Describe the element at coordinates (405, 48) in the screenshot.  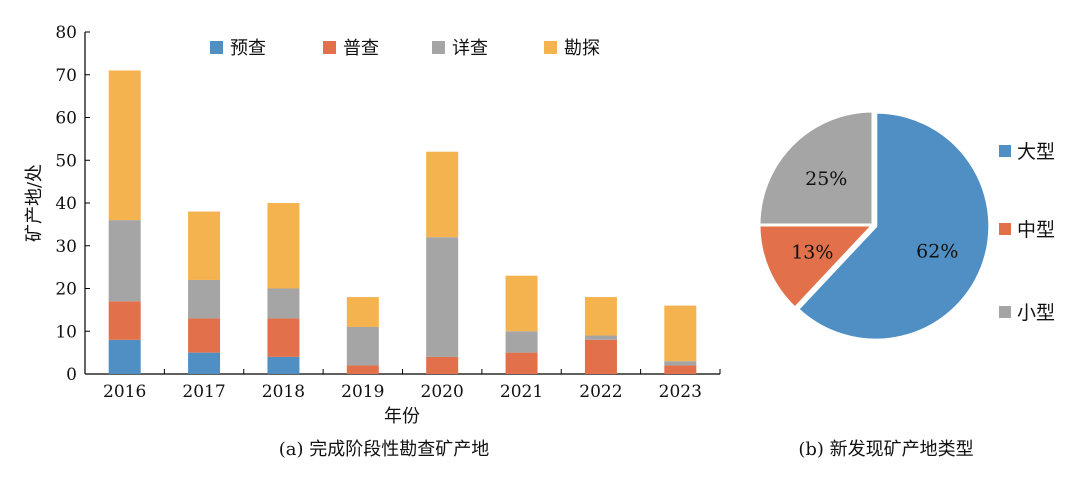
I see `bar-legend: 预查 普查 详查 勘探` at that location.